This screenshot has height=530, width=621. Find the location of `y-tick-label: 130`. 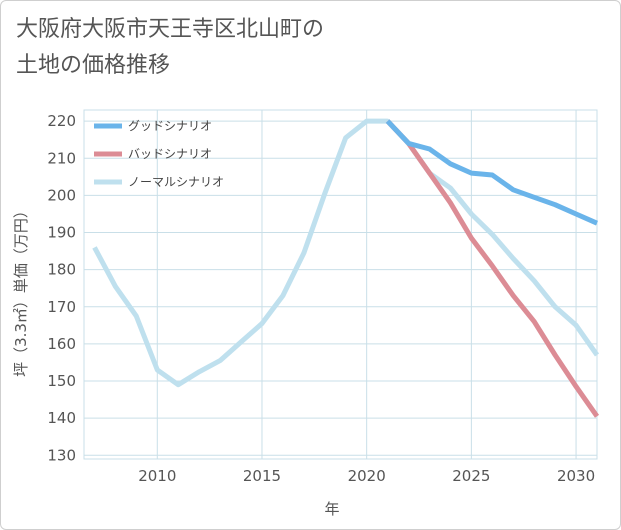

y-tick-label: 130 is located at coordinates (61, 455).